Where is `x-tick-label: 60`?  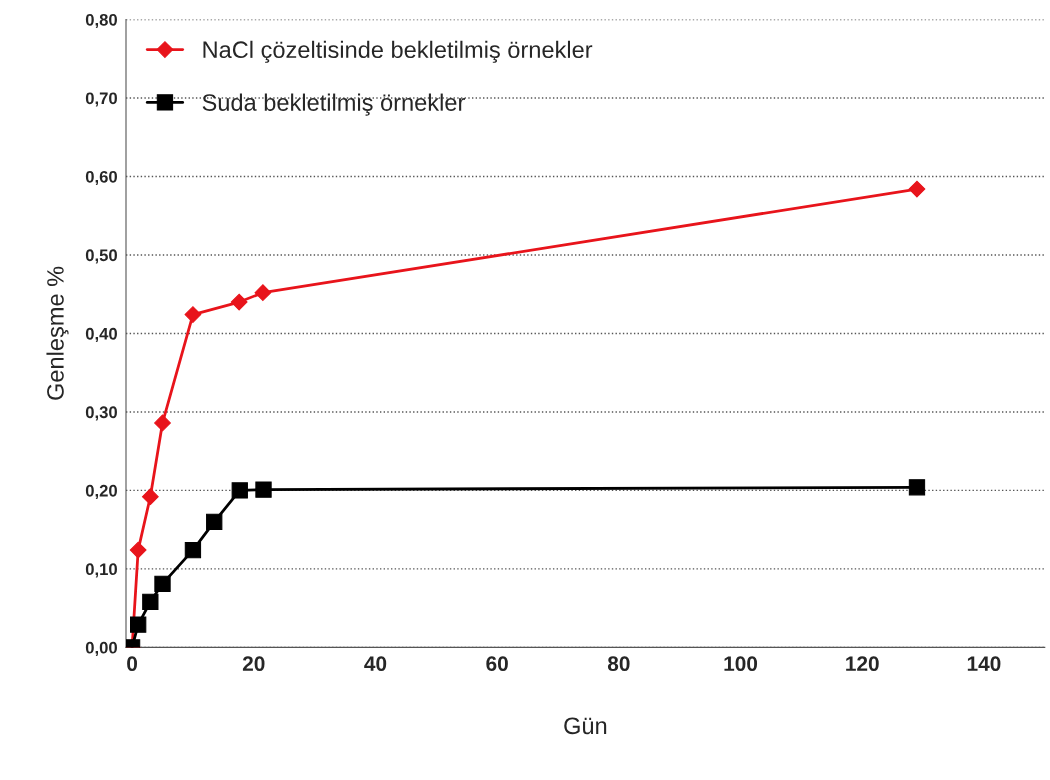 x-tick-label: 60 is located at coordinates (497, 664).